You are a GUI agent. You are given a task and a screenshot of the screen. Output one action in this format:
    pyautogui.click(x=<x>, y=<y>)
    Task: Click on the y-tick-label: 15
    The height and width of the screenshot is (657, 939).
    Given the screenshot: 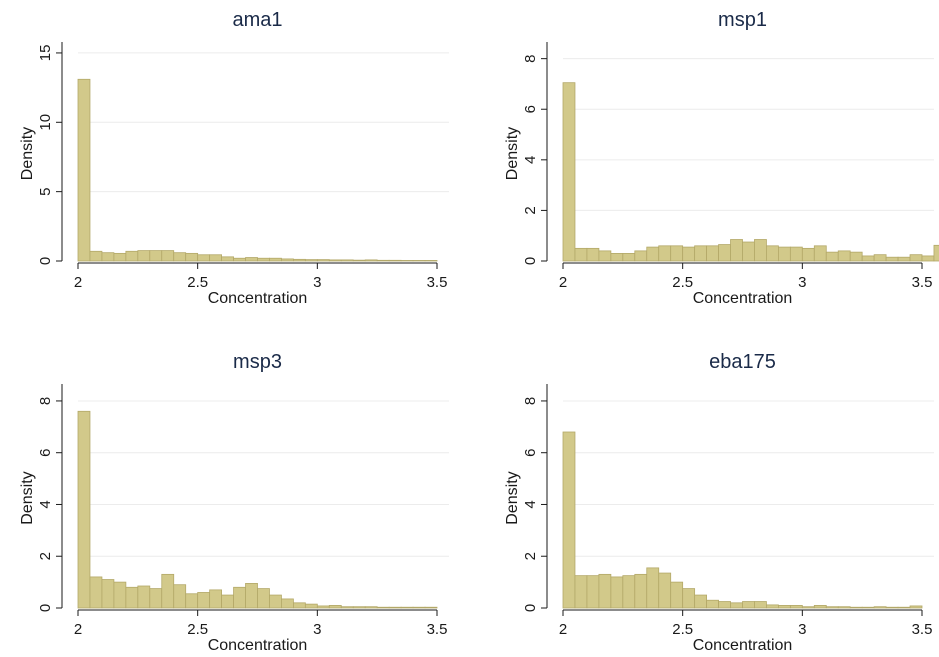 What is the action you would take?
    pyautogui.click(x=45, y=53)
    